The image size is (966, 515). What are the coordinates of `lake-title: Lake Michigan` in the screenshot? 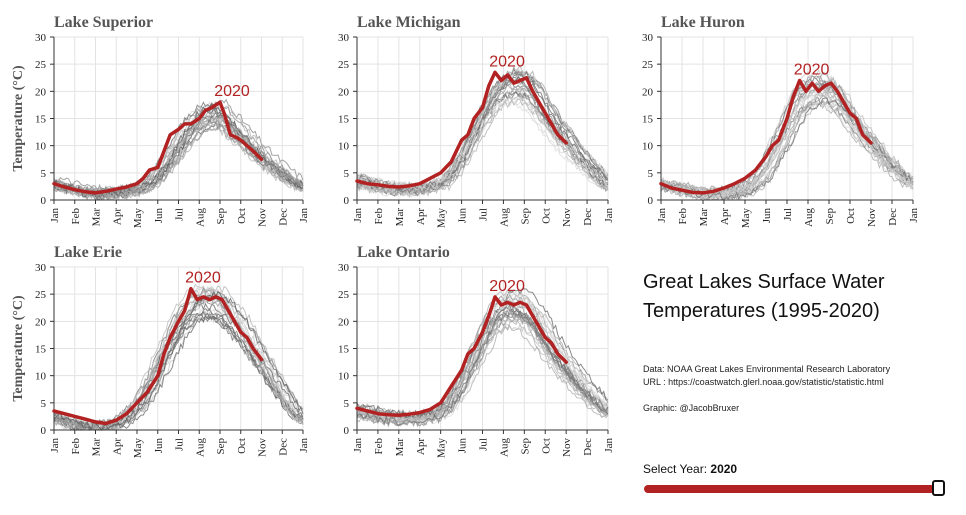 It's located at (409, 22).